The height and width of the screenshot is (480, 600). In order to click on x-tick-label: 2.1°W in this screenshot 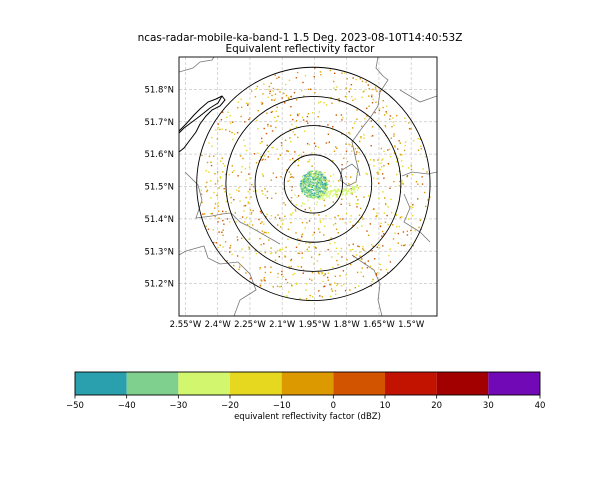, I will do `click(282, 325)`.